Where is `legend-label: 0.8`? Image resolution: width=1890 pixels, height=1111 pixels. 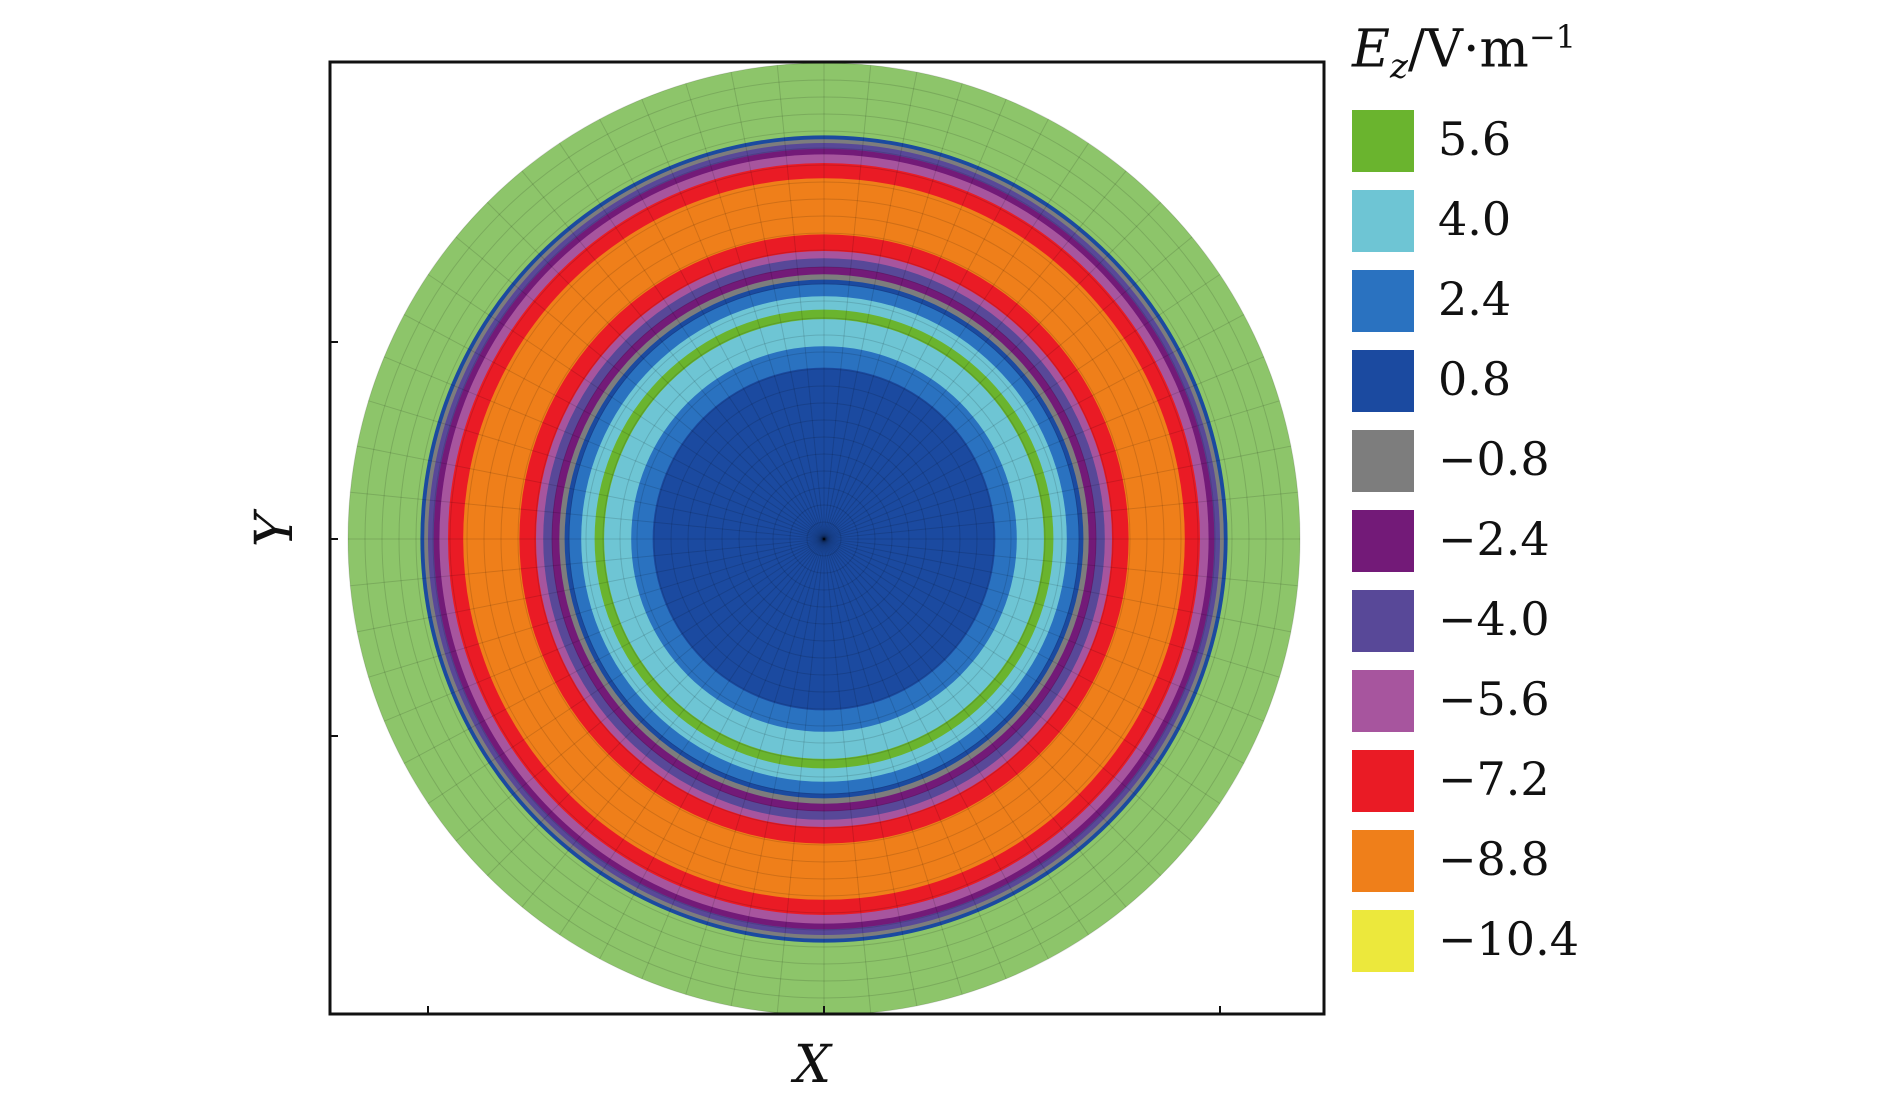
legend-label: 0.8 is located at coordinates (1475, 379).